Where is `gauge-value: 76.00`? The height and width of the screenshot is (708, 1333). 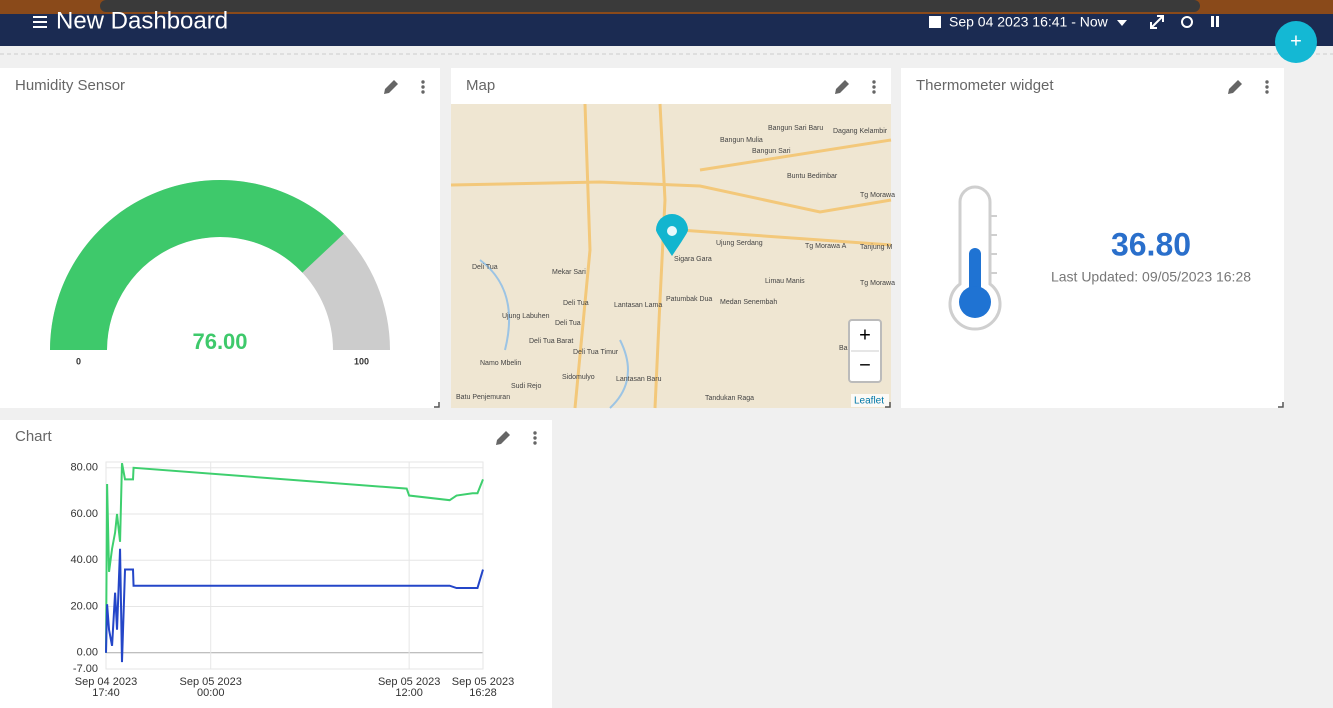 gauge-value: 76.00 is located at coordinates (219, 341).